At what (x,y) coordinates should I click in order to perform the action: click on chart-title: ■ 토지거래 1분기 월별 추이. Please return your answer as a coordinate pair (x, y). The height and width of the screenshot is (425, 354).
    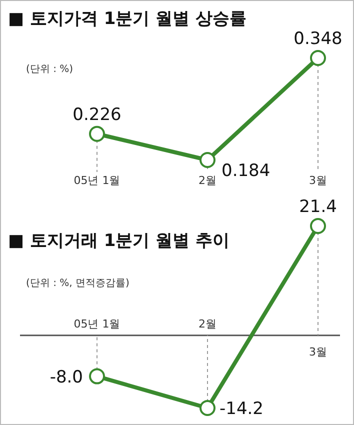
    Looking at the image, I should click on (119, 241).